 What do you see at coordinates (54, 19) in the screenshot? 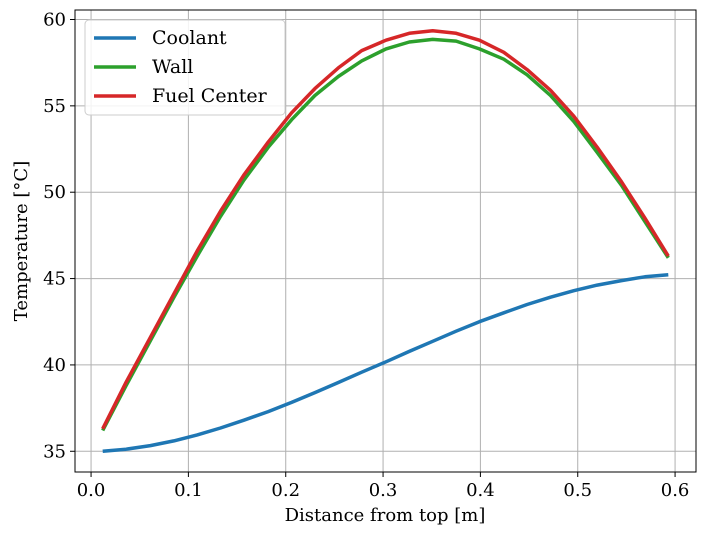
I see `y-tick-label: 60` at bounding box center [54, 19].